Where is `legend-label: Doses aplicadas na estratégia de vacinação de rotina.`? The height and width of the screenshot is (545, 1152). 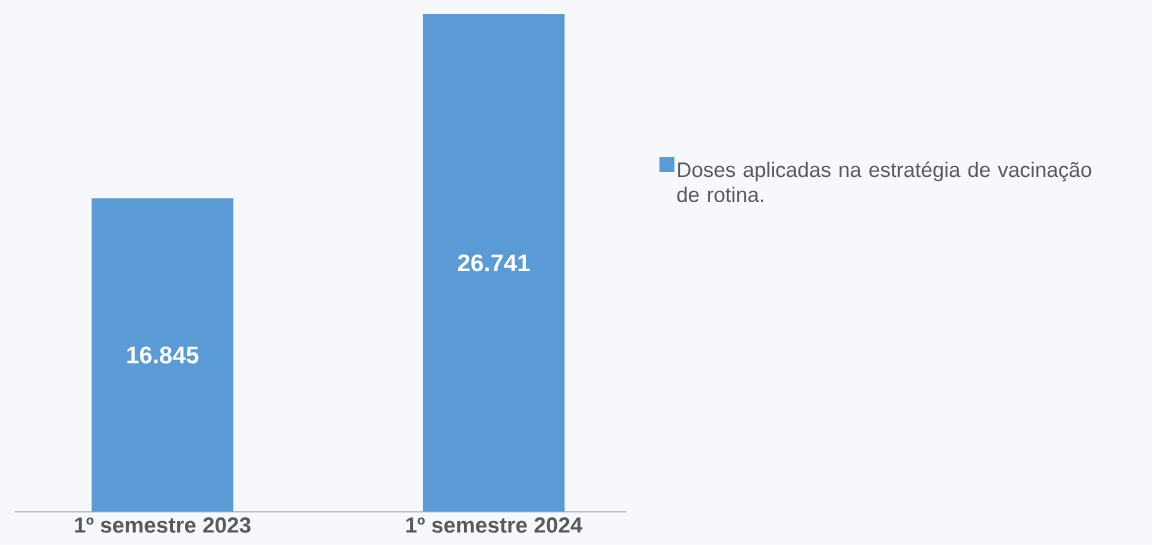 legend-label: Doses aplicadas na estratégia de vacinação de rotina. is located at coordinates (884, 182).